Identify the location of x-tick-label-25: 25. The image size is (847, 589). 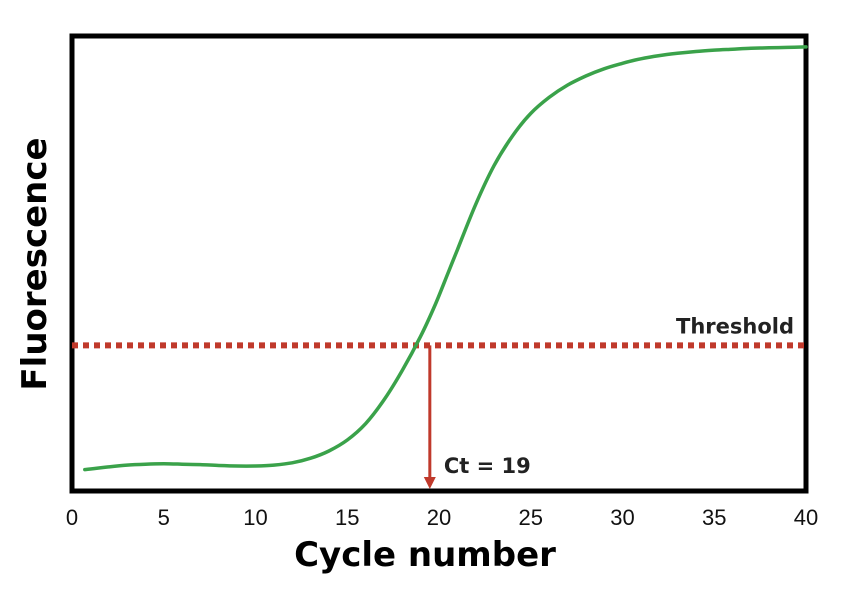
(531, 517).